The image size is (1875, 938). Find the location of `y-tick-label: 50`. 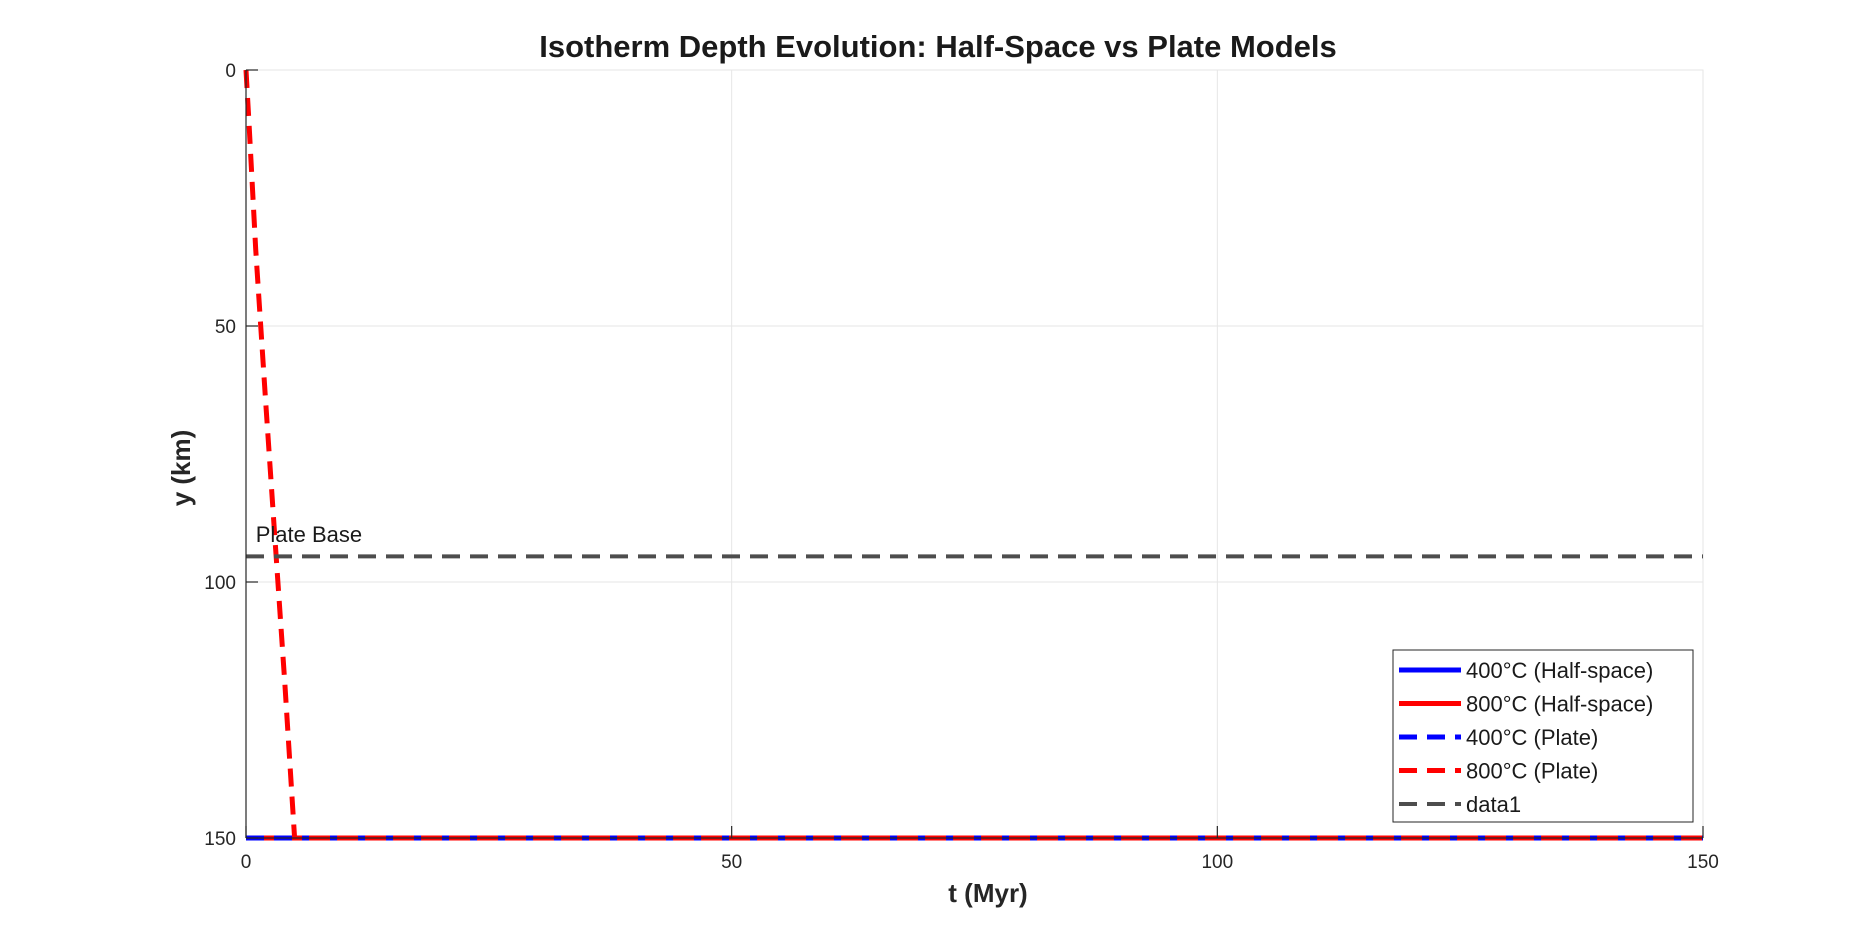

y-tick-label: 50 is located at coordinates (225, 327).